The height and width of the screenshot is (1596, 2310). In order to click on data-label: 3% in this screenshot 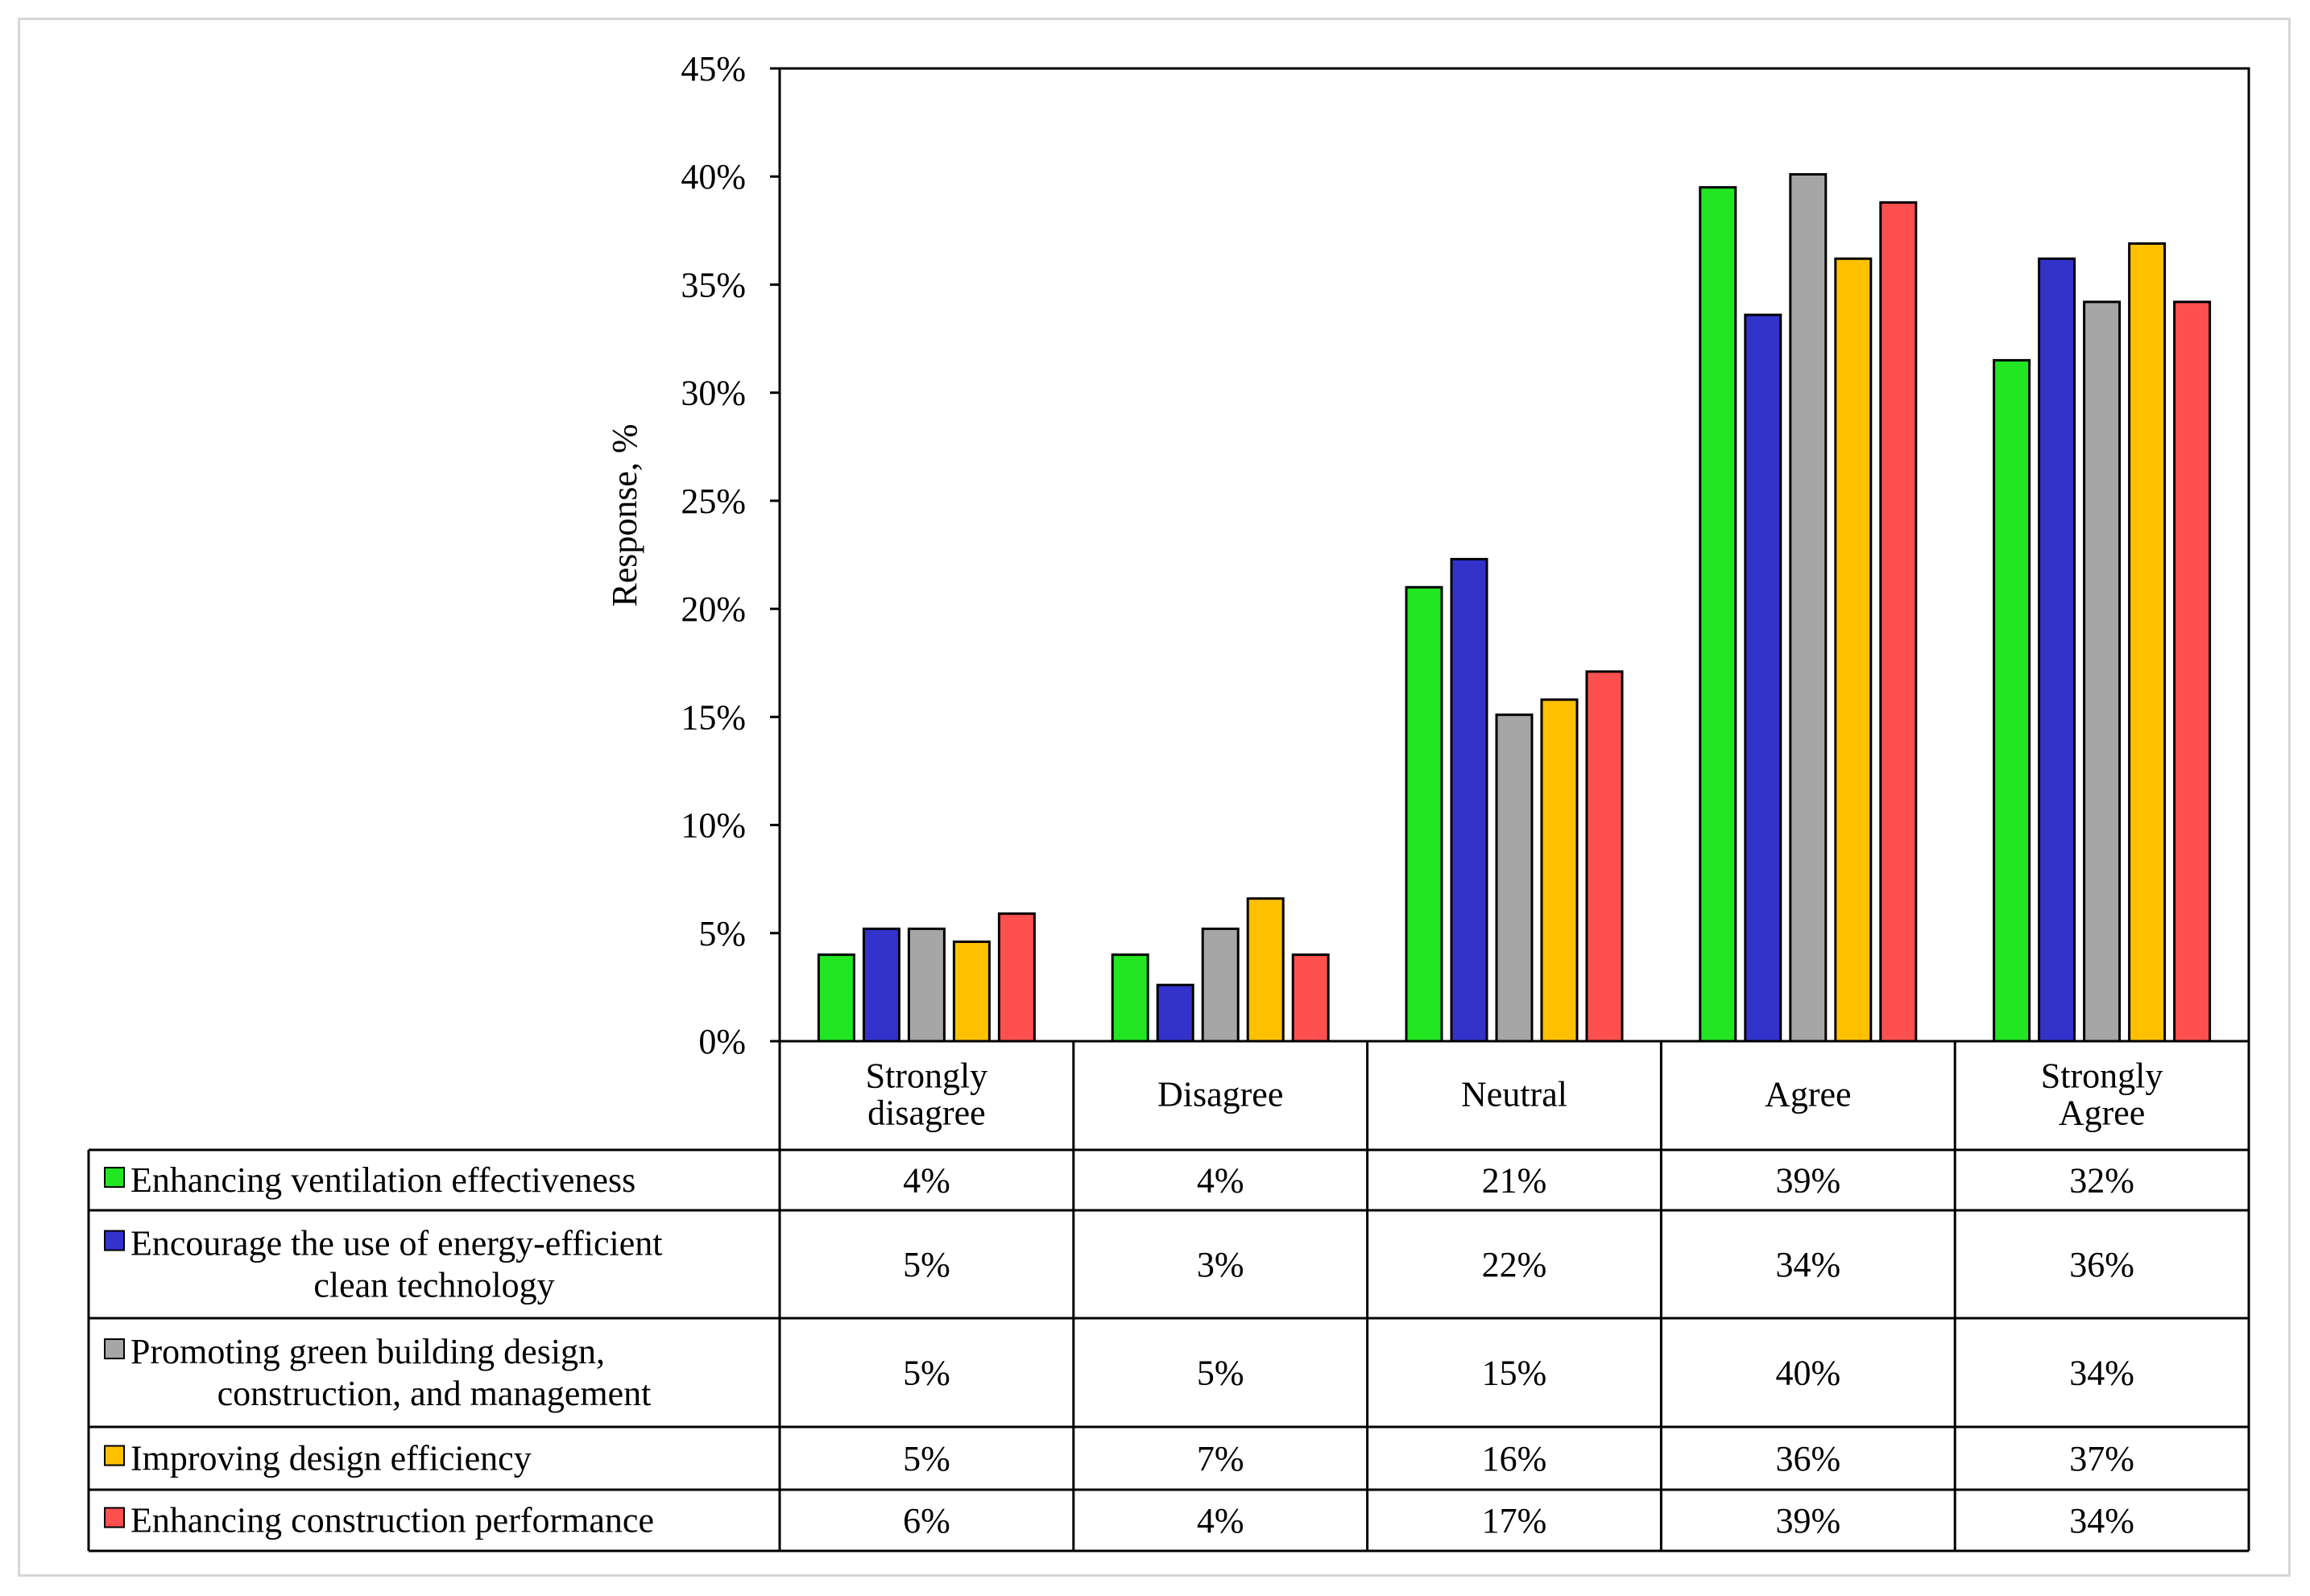, I will do `click(1220, 1264)`.